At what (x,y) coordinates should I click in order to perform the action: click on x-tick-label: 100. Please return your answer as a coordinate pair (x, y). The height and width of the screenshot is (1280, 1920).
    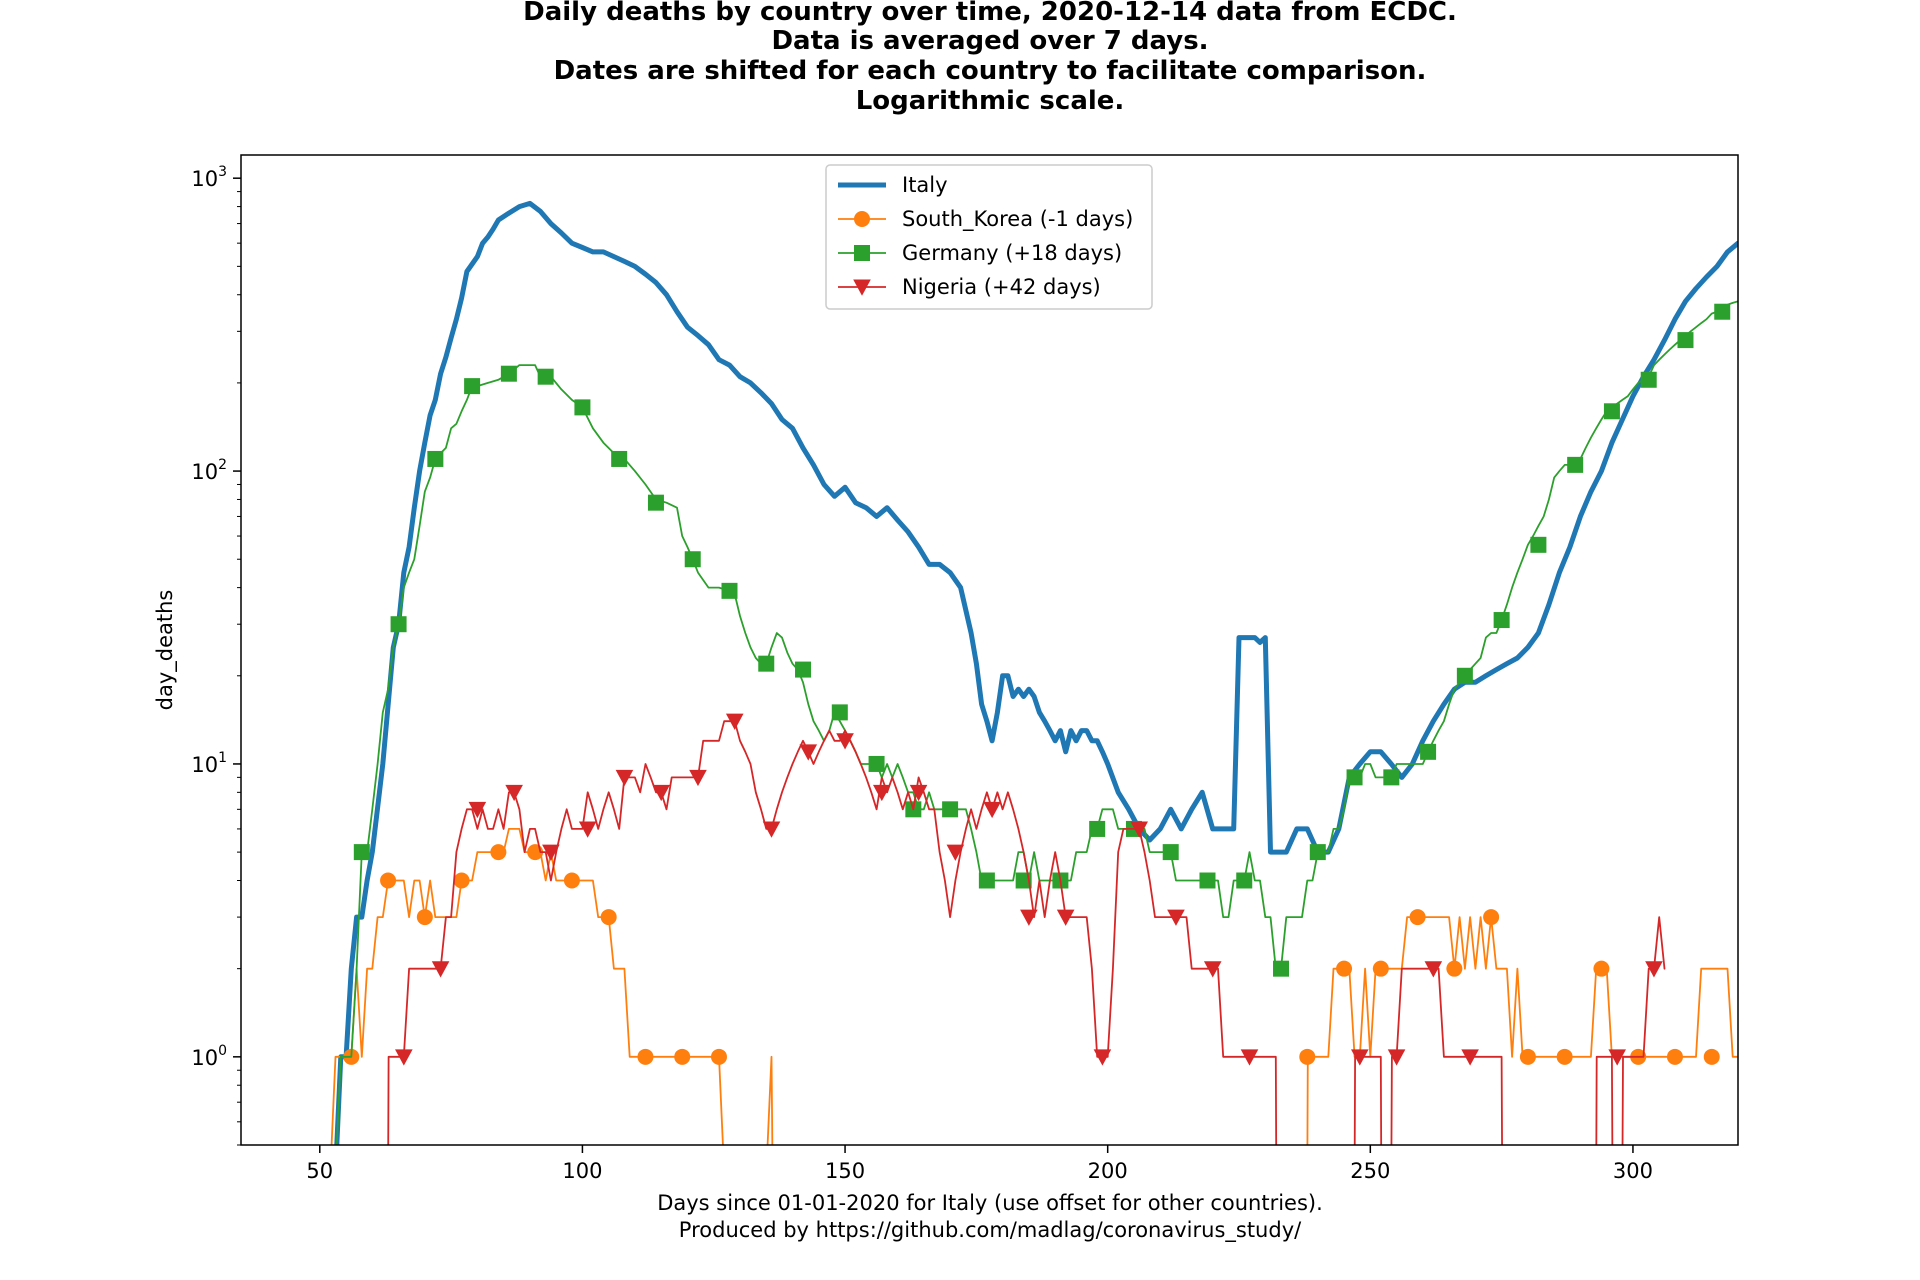
    Looking at the image, I should click on (582, 1171).